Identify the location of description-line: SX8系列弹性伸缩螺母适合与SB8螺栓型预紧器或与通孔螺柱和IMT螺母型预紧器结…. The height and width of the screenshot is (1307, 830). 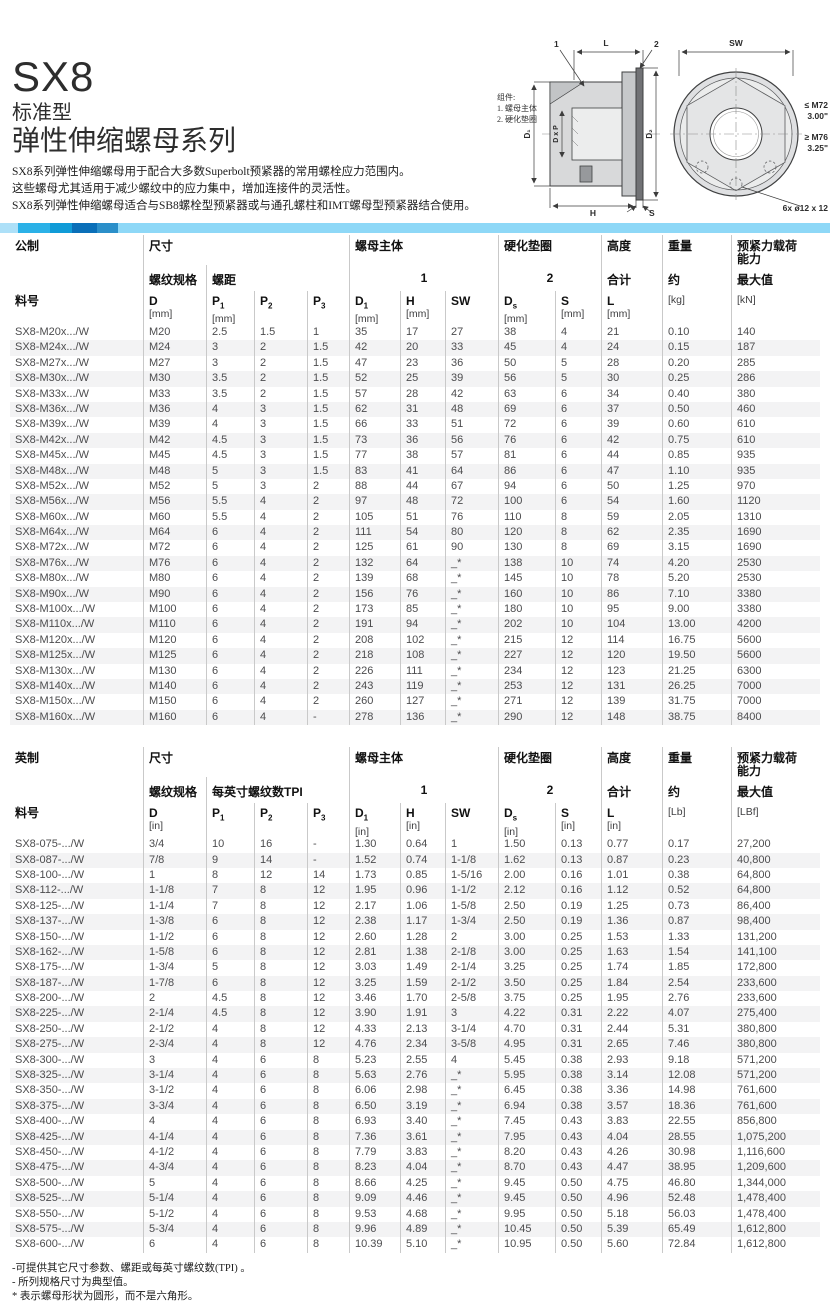
(244, 206).